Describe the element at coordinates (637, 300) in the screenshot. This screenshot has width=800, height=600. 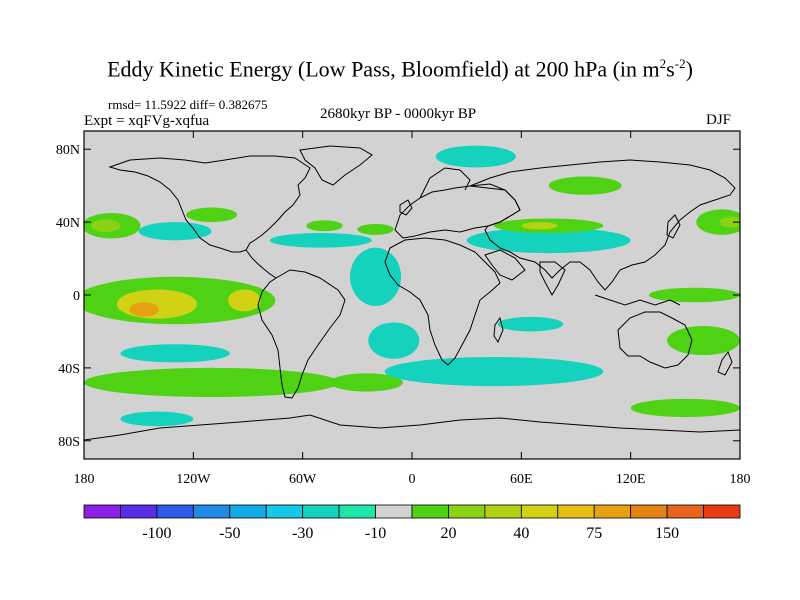
I see `coast-indonesia` at that location.